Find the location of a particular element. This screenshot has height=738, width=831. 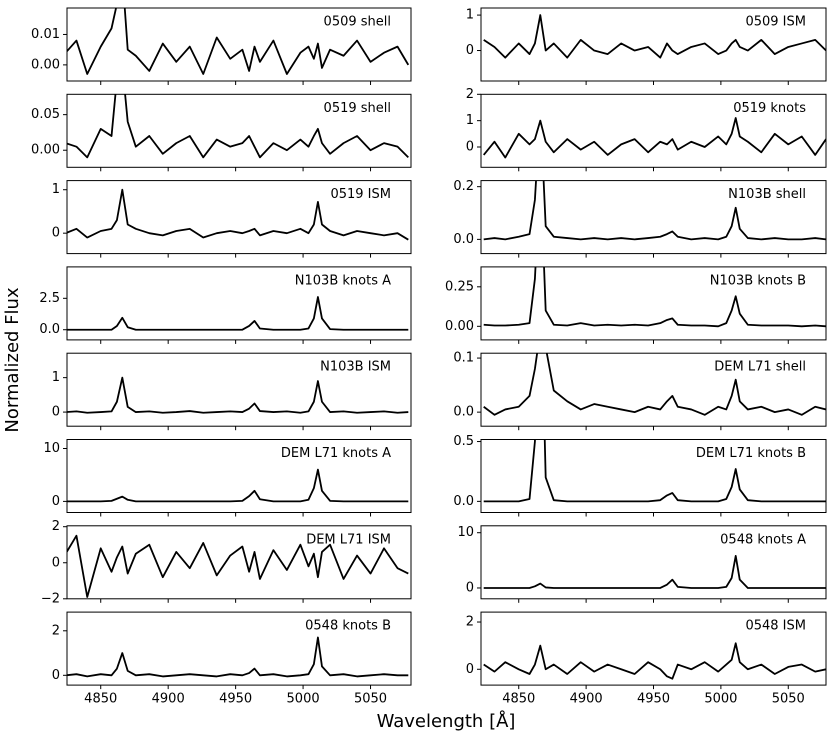

panel-label: DEM L71 knots B is located at coordinates (751, 453).